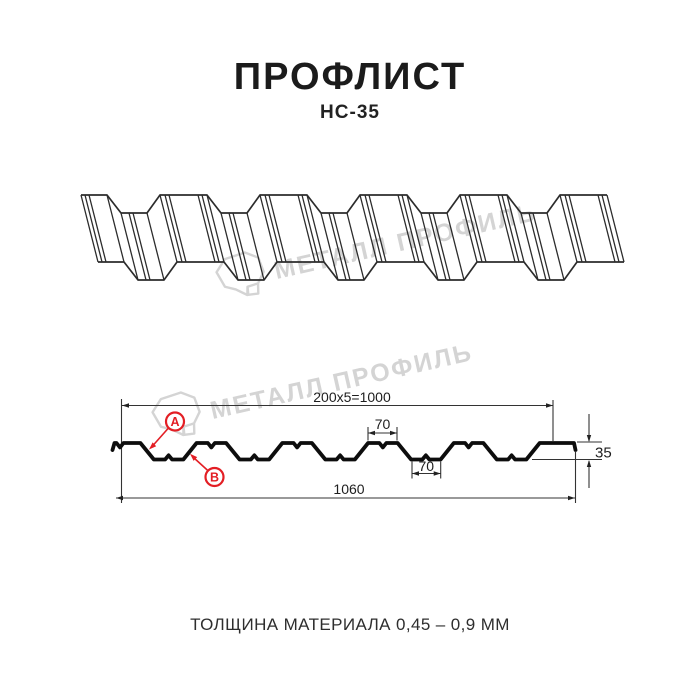 The height and width of the screenshot is (700, 700). I want to click on sheet-near-silhouette, so click(361, 271).